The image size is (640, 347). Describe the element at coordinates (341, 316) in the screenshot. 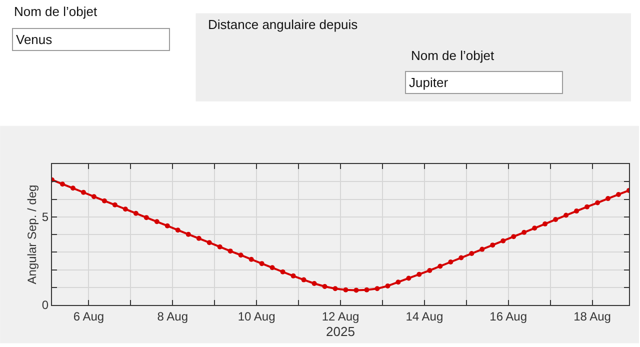

I see `x-tick-label: 12 Aug` at that location.